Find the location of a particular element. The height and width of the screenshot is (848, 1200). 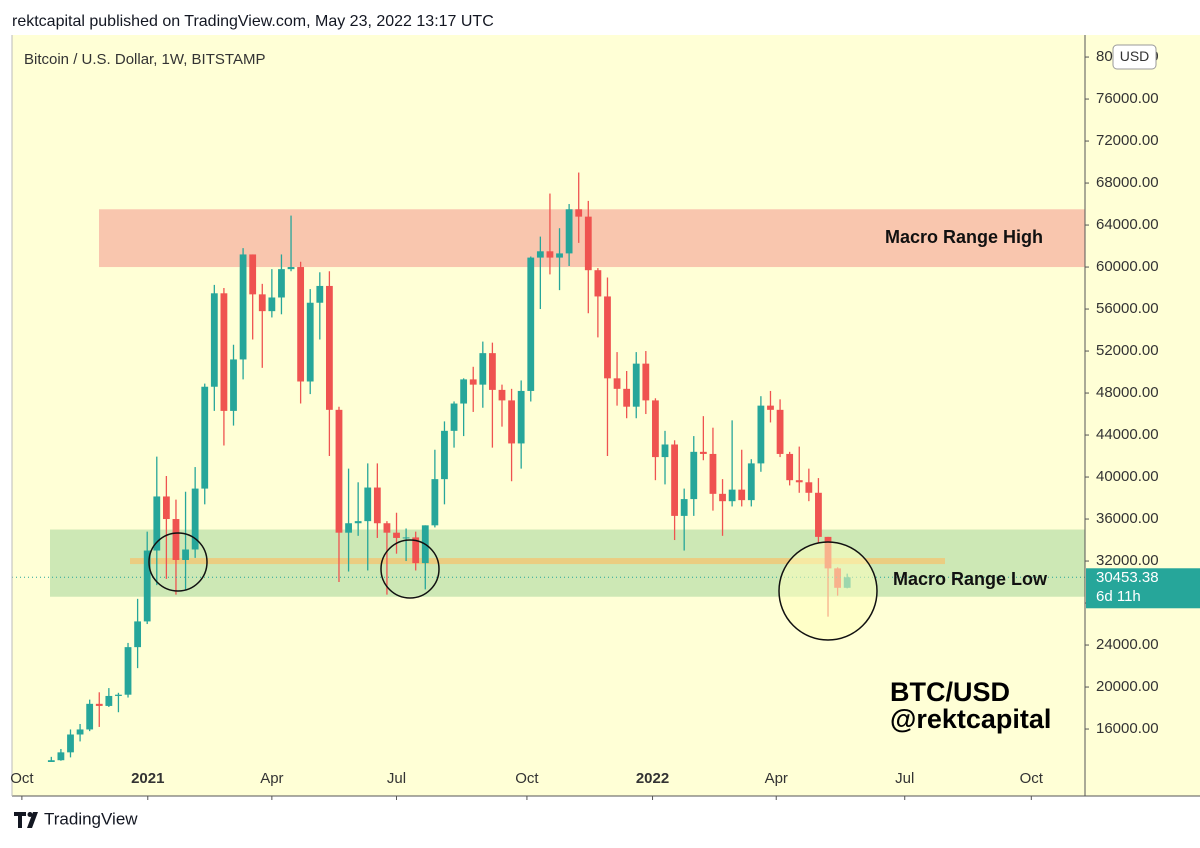

last-price-box is located at coordinates (1143, 588).